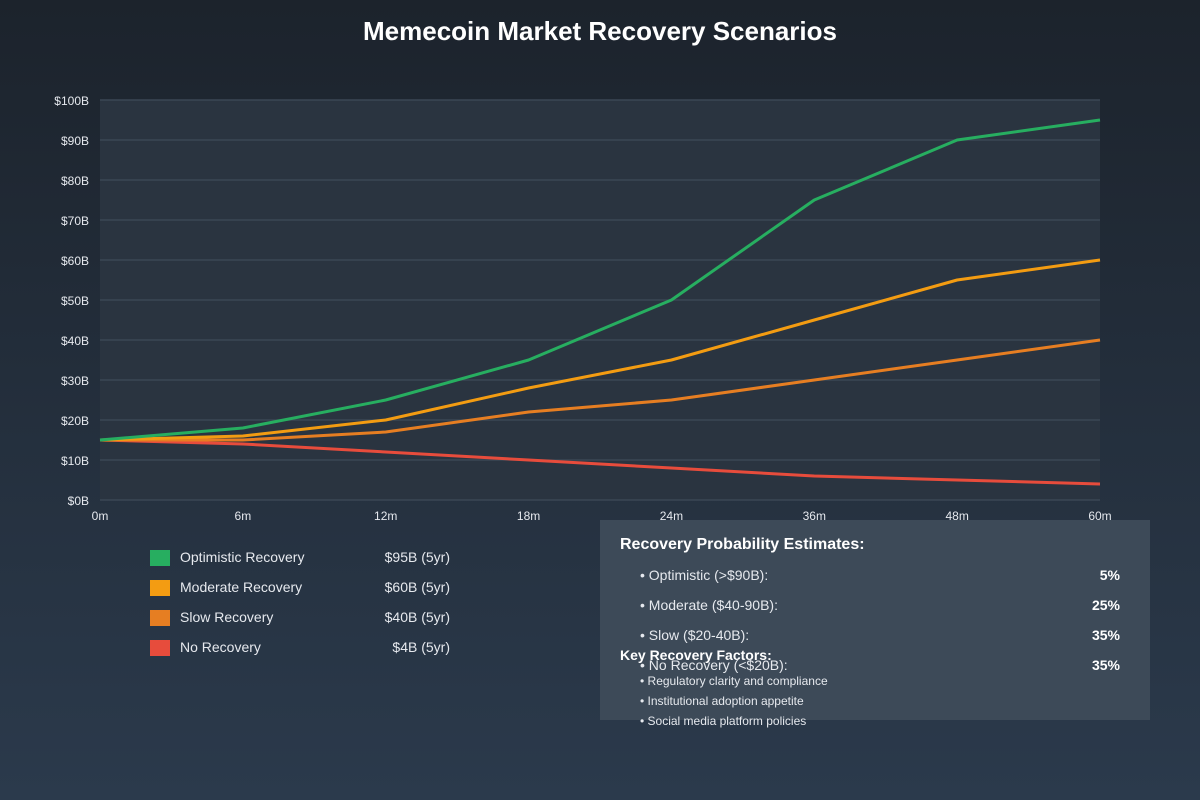  I want to click on y-tick-label: $40B, so click(75, 341).